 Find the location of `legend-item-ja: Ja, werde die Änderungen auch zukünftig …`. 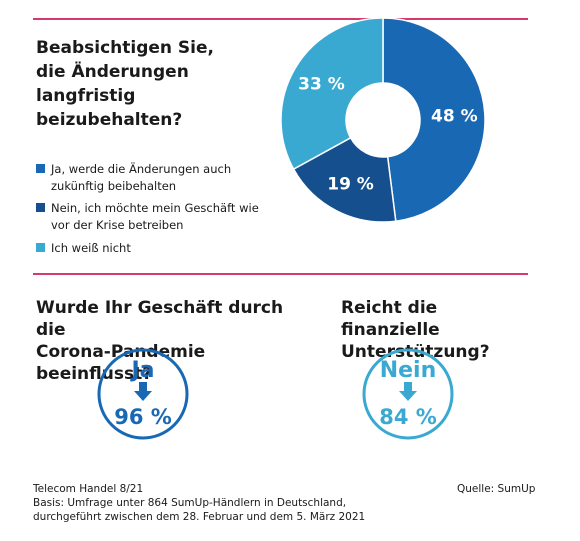

legend-item-ja: Ja, werde die Änderungen auch zukünftig … is located at coordinates (151, 178).